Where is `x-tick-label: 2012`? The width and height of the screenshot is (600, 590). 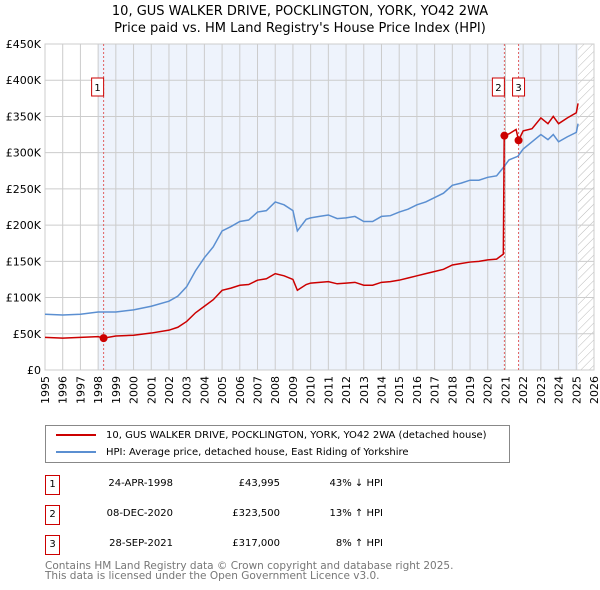 x-tick-label: 2012 is located at coordinates (346, 390).